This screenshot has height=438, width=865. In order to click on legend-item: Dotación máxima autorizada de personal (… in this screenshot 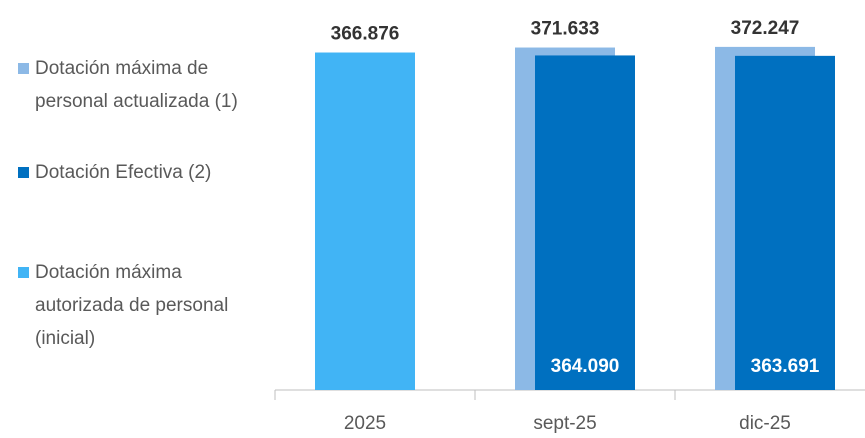, I will do `click(139, 305)`.